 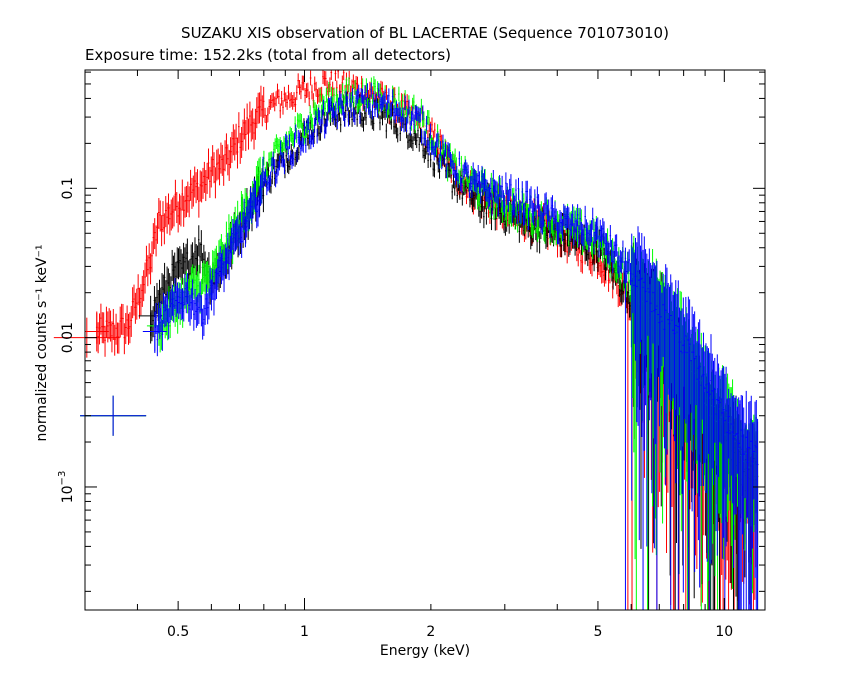 What do you see at coordinates (597, 632) in the screenshot?
I see `x-tick-label: 5` at bounding box center [597, 632].